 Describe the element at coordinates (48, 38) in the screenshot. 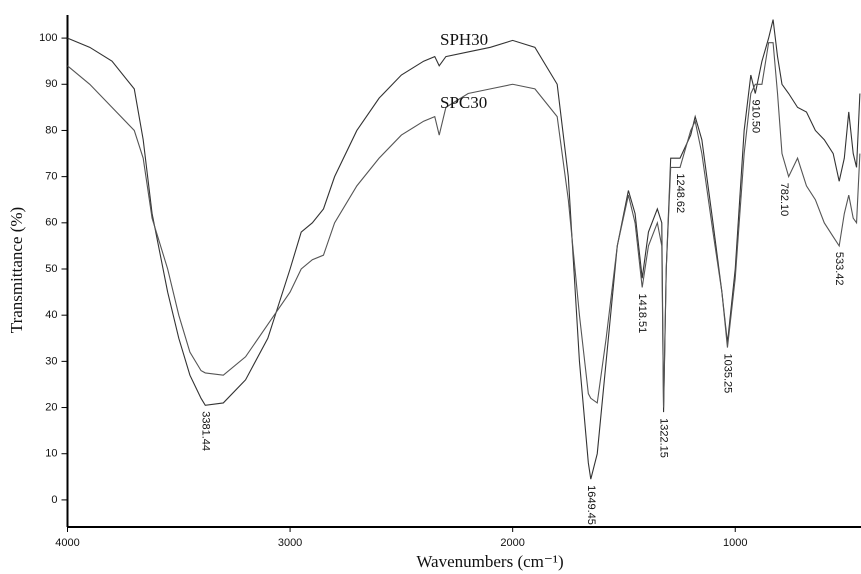

I see `y-tick-label: 100` at that location.